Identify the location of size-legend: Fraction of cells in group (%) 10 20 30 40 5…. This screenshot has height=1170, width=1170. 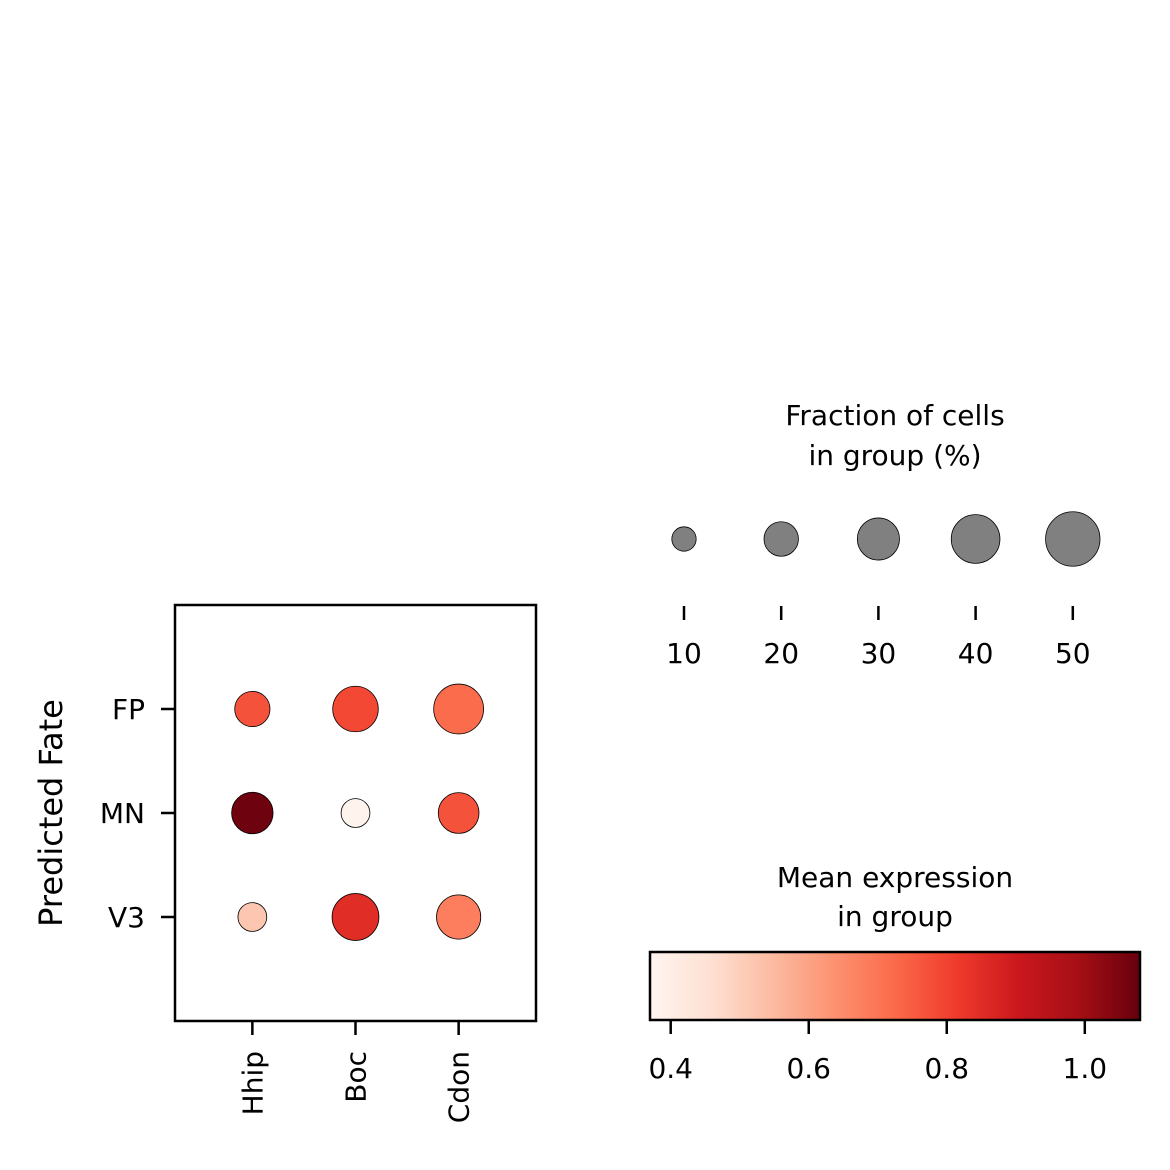
(883, 534).